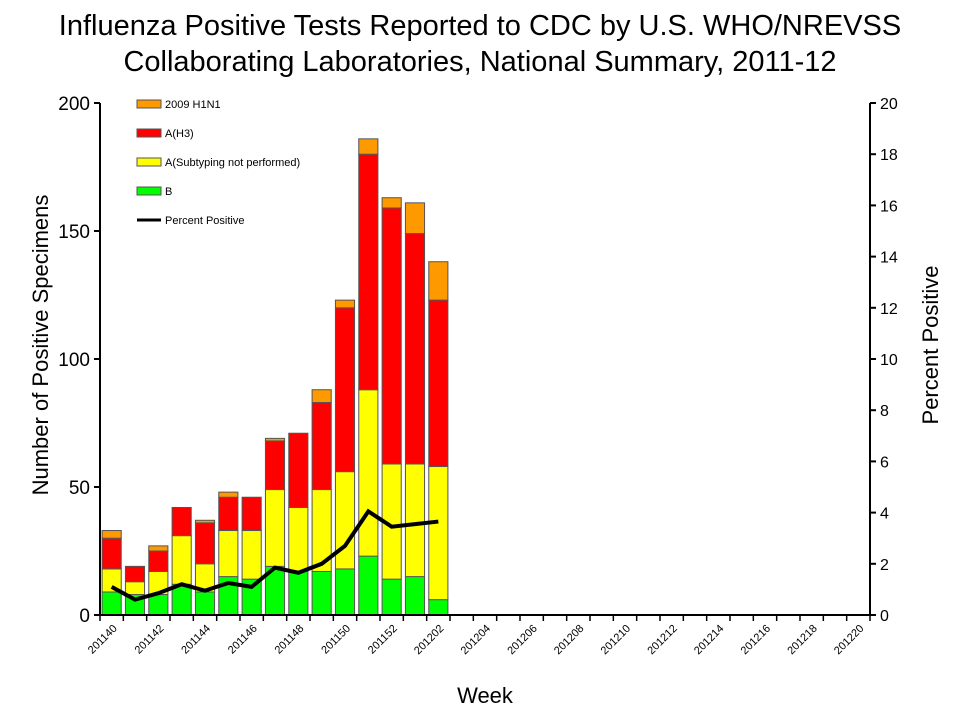  Describe the element at coordinates (889, 258) in the screenshot. I see `y2-tick-label: 14` at that location.